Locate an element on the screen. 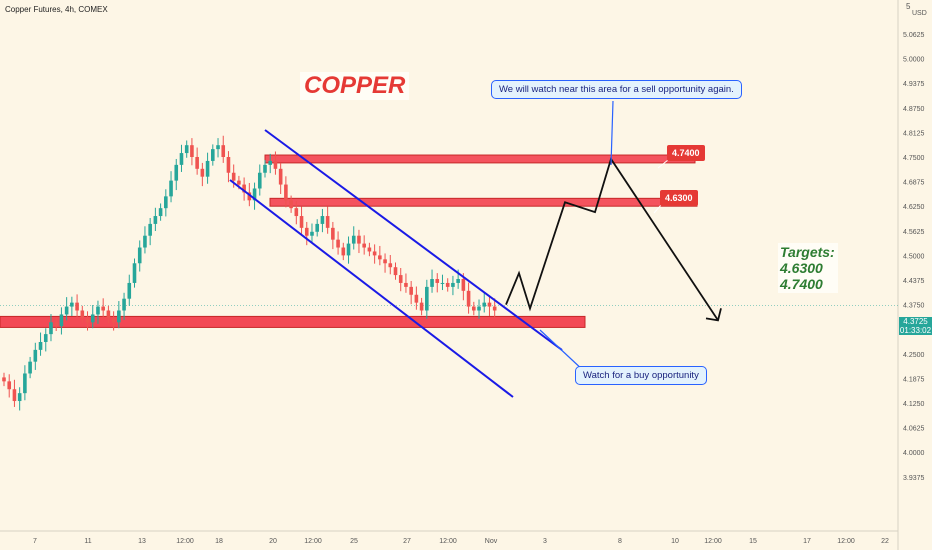 Image resolution: width=932 pixels, height=550 pixels. time-axis-label: 7 is located at coordinates (35, 541).